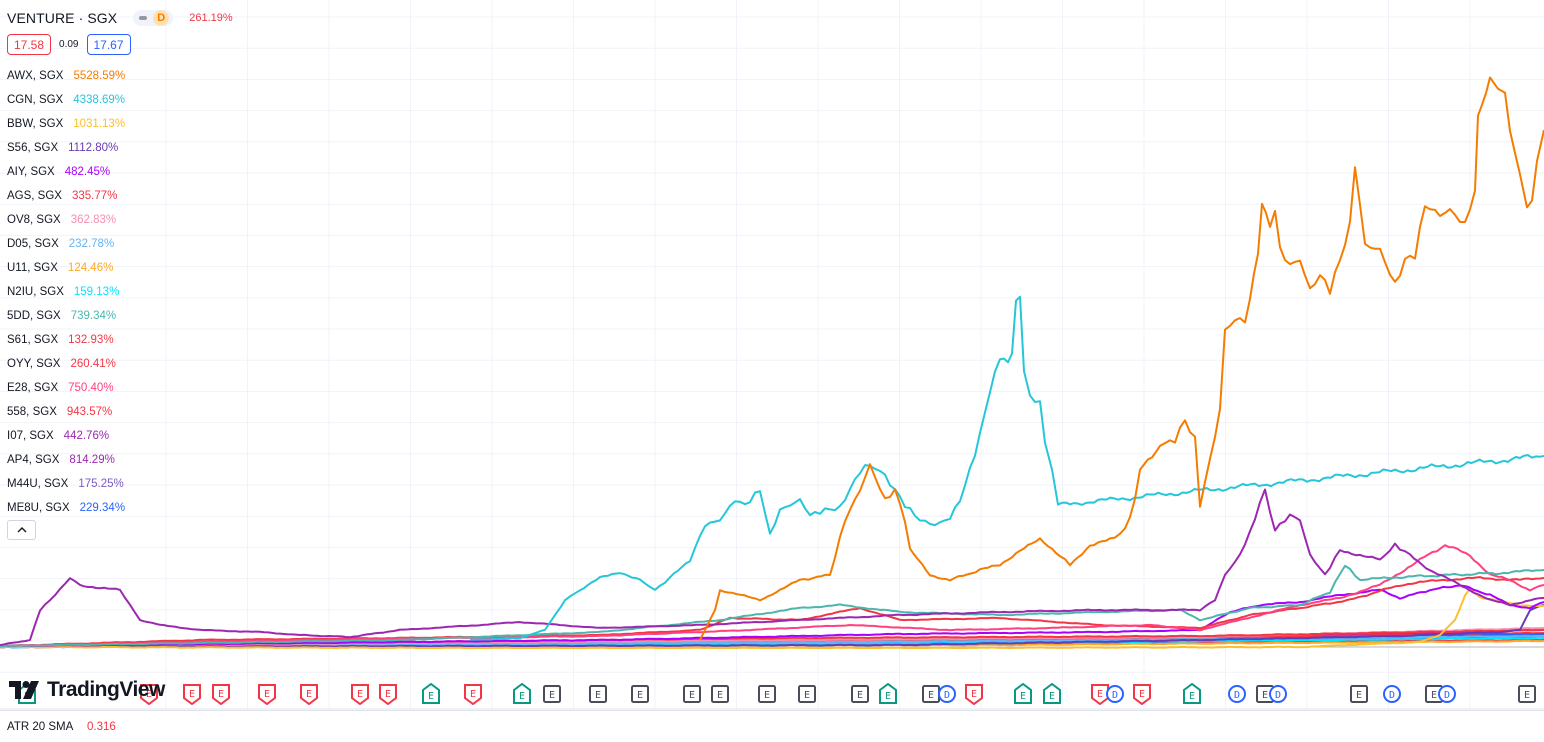  What do you see at coordinates (66, 508) in the screenshot?
I see `legend-item: ME8U, SGX 229.34%` at bounding box center [66, 508].